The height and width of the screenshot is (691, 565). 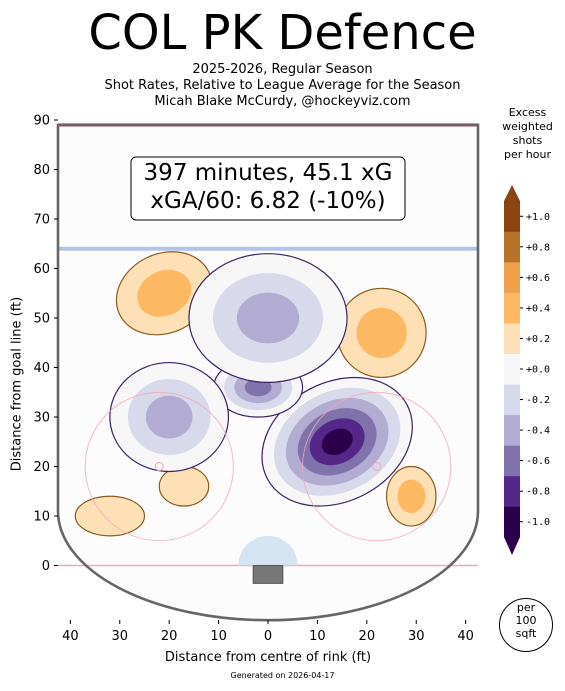 I want to click on colorbar-tick-label-0: +1.0, so click(x=538, y=217).